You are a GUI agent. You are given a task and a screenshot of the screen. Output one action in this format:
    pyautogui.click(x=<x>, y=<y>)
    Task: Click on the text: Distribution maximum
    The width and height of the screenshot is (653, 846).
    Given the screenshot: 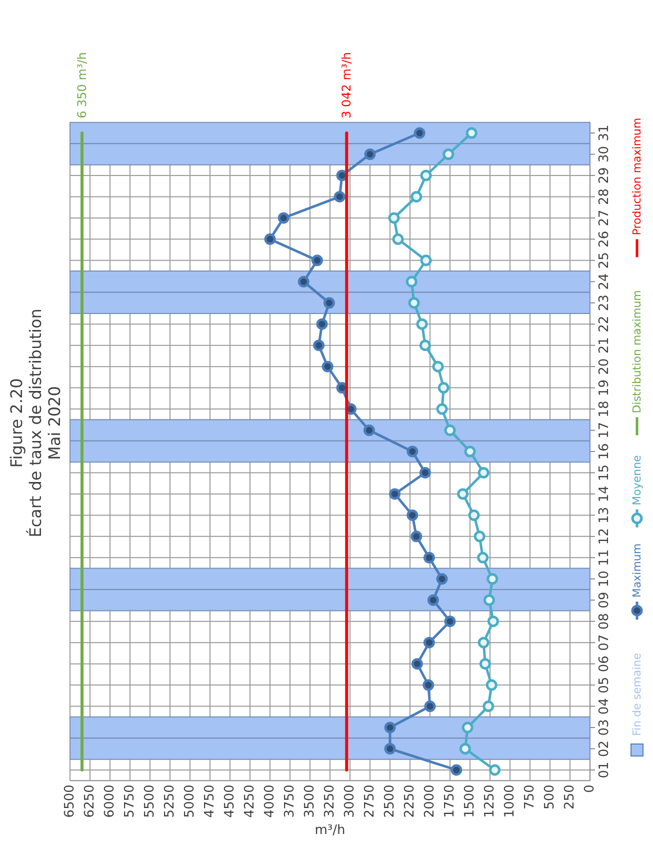 What is the action you would take?
    pyautogui.click(x=637, y=352)
    